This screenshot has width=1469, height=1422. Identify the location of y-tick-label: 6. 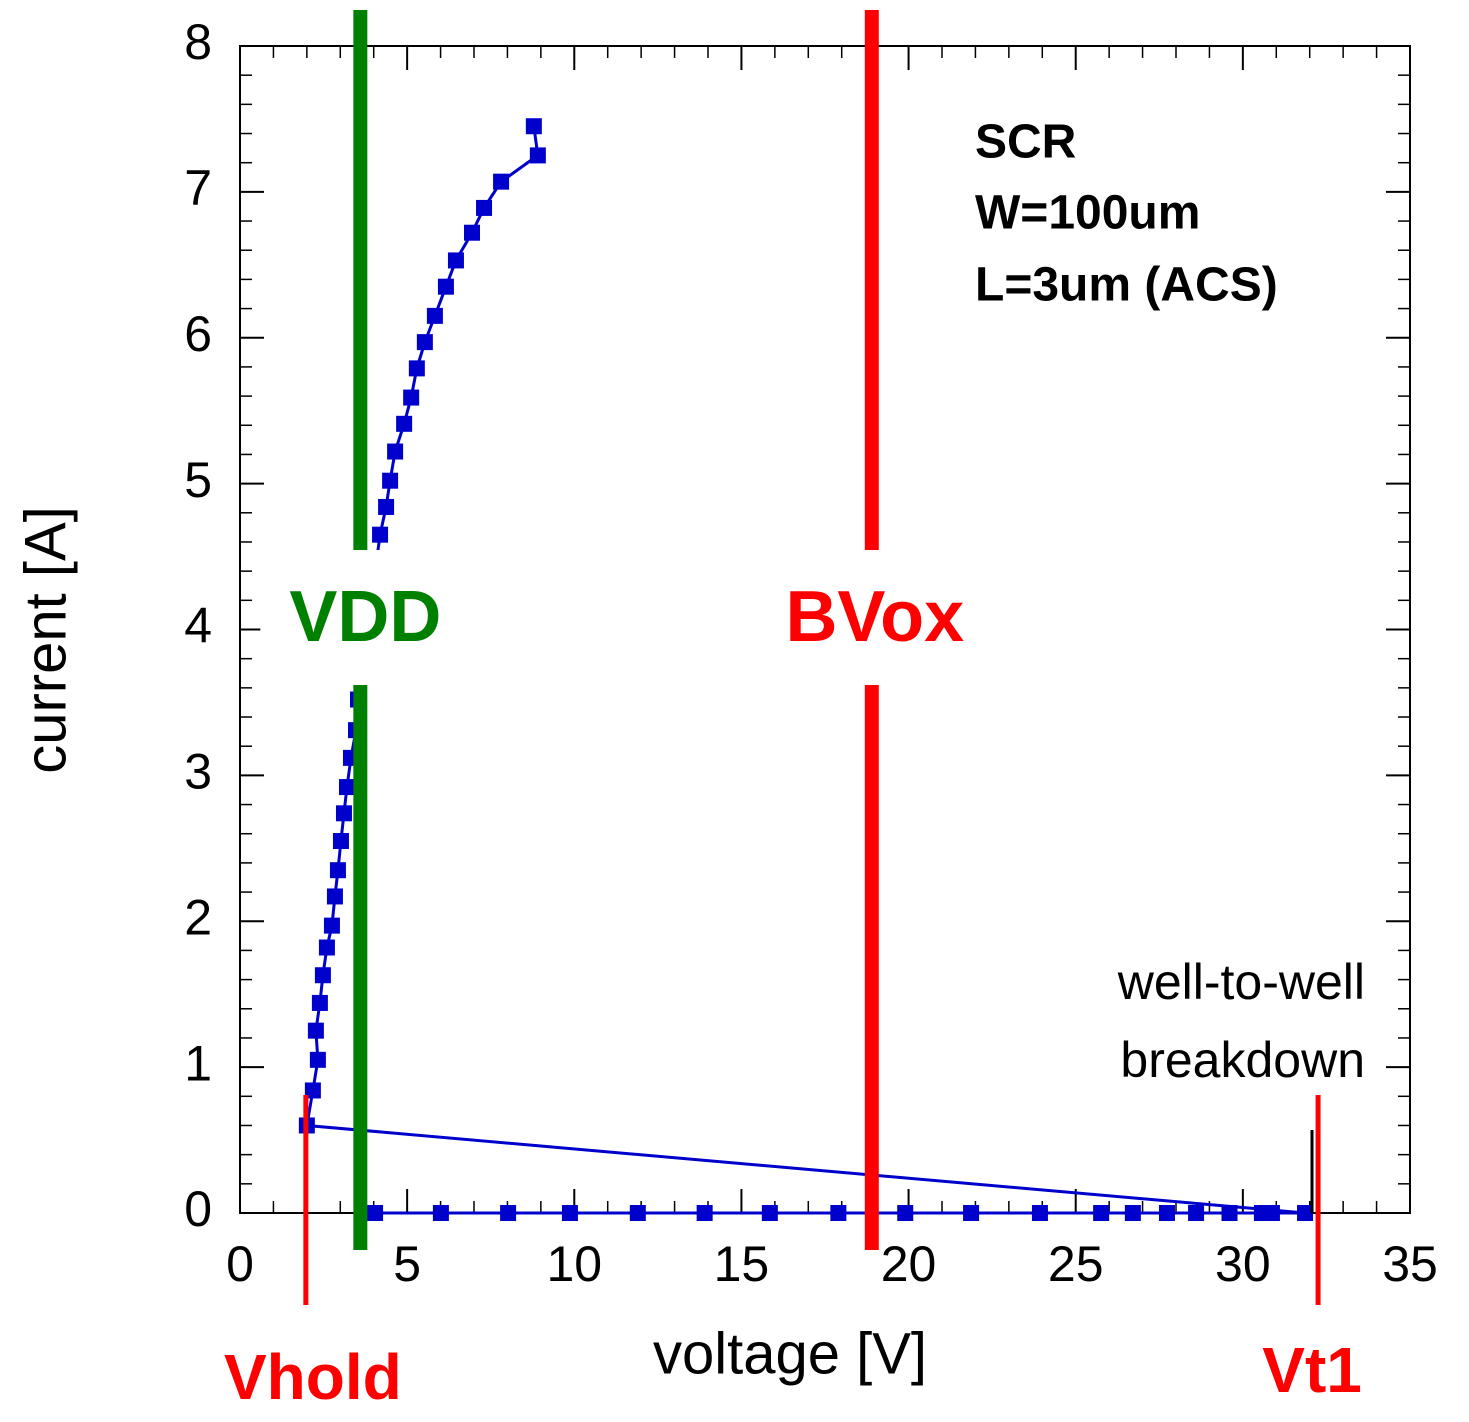
(198, 334).